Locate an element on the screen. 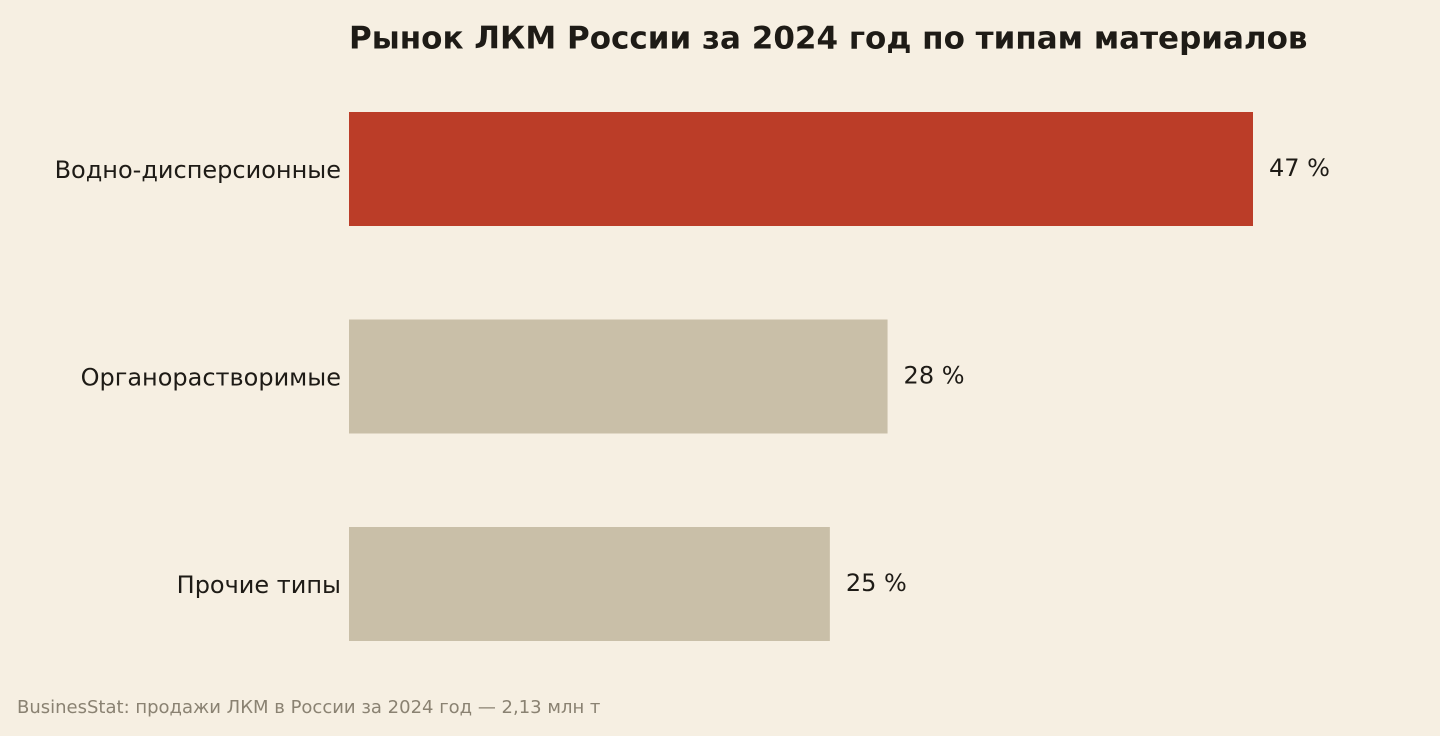  value-label: 25 % is located at coordinates (876, 583).